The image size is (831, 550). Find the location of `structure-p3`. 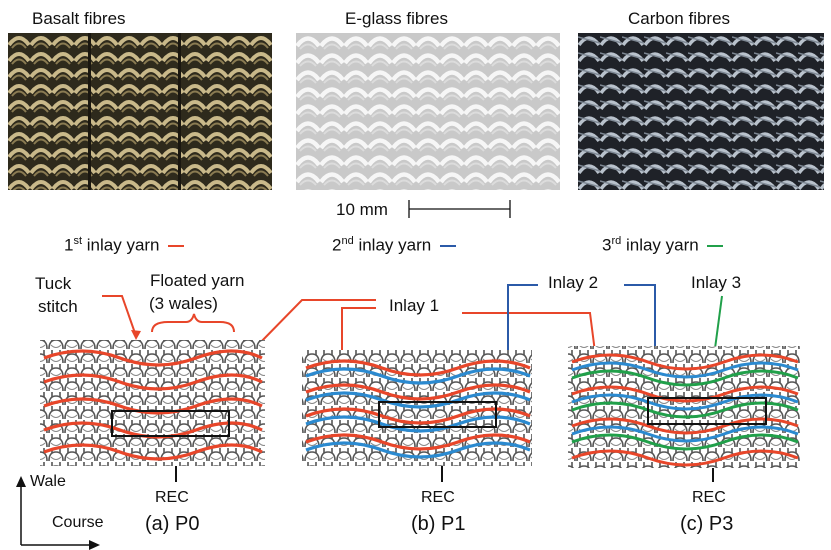

structure-p3 is located at coordinates (684, 407).